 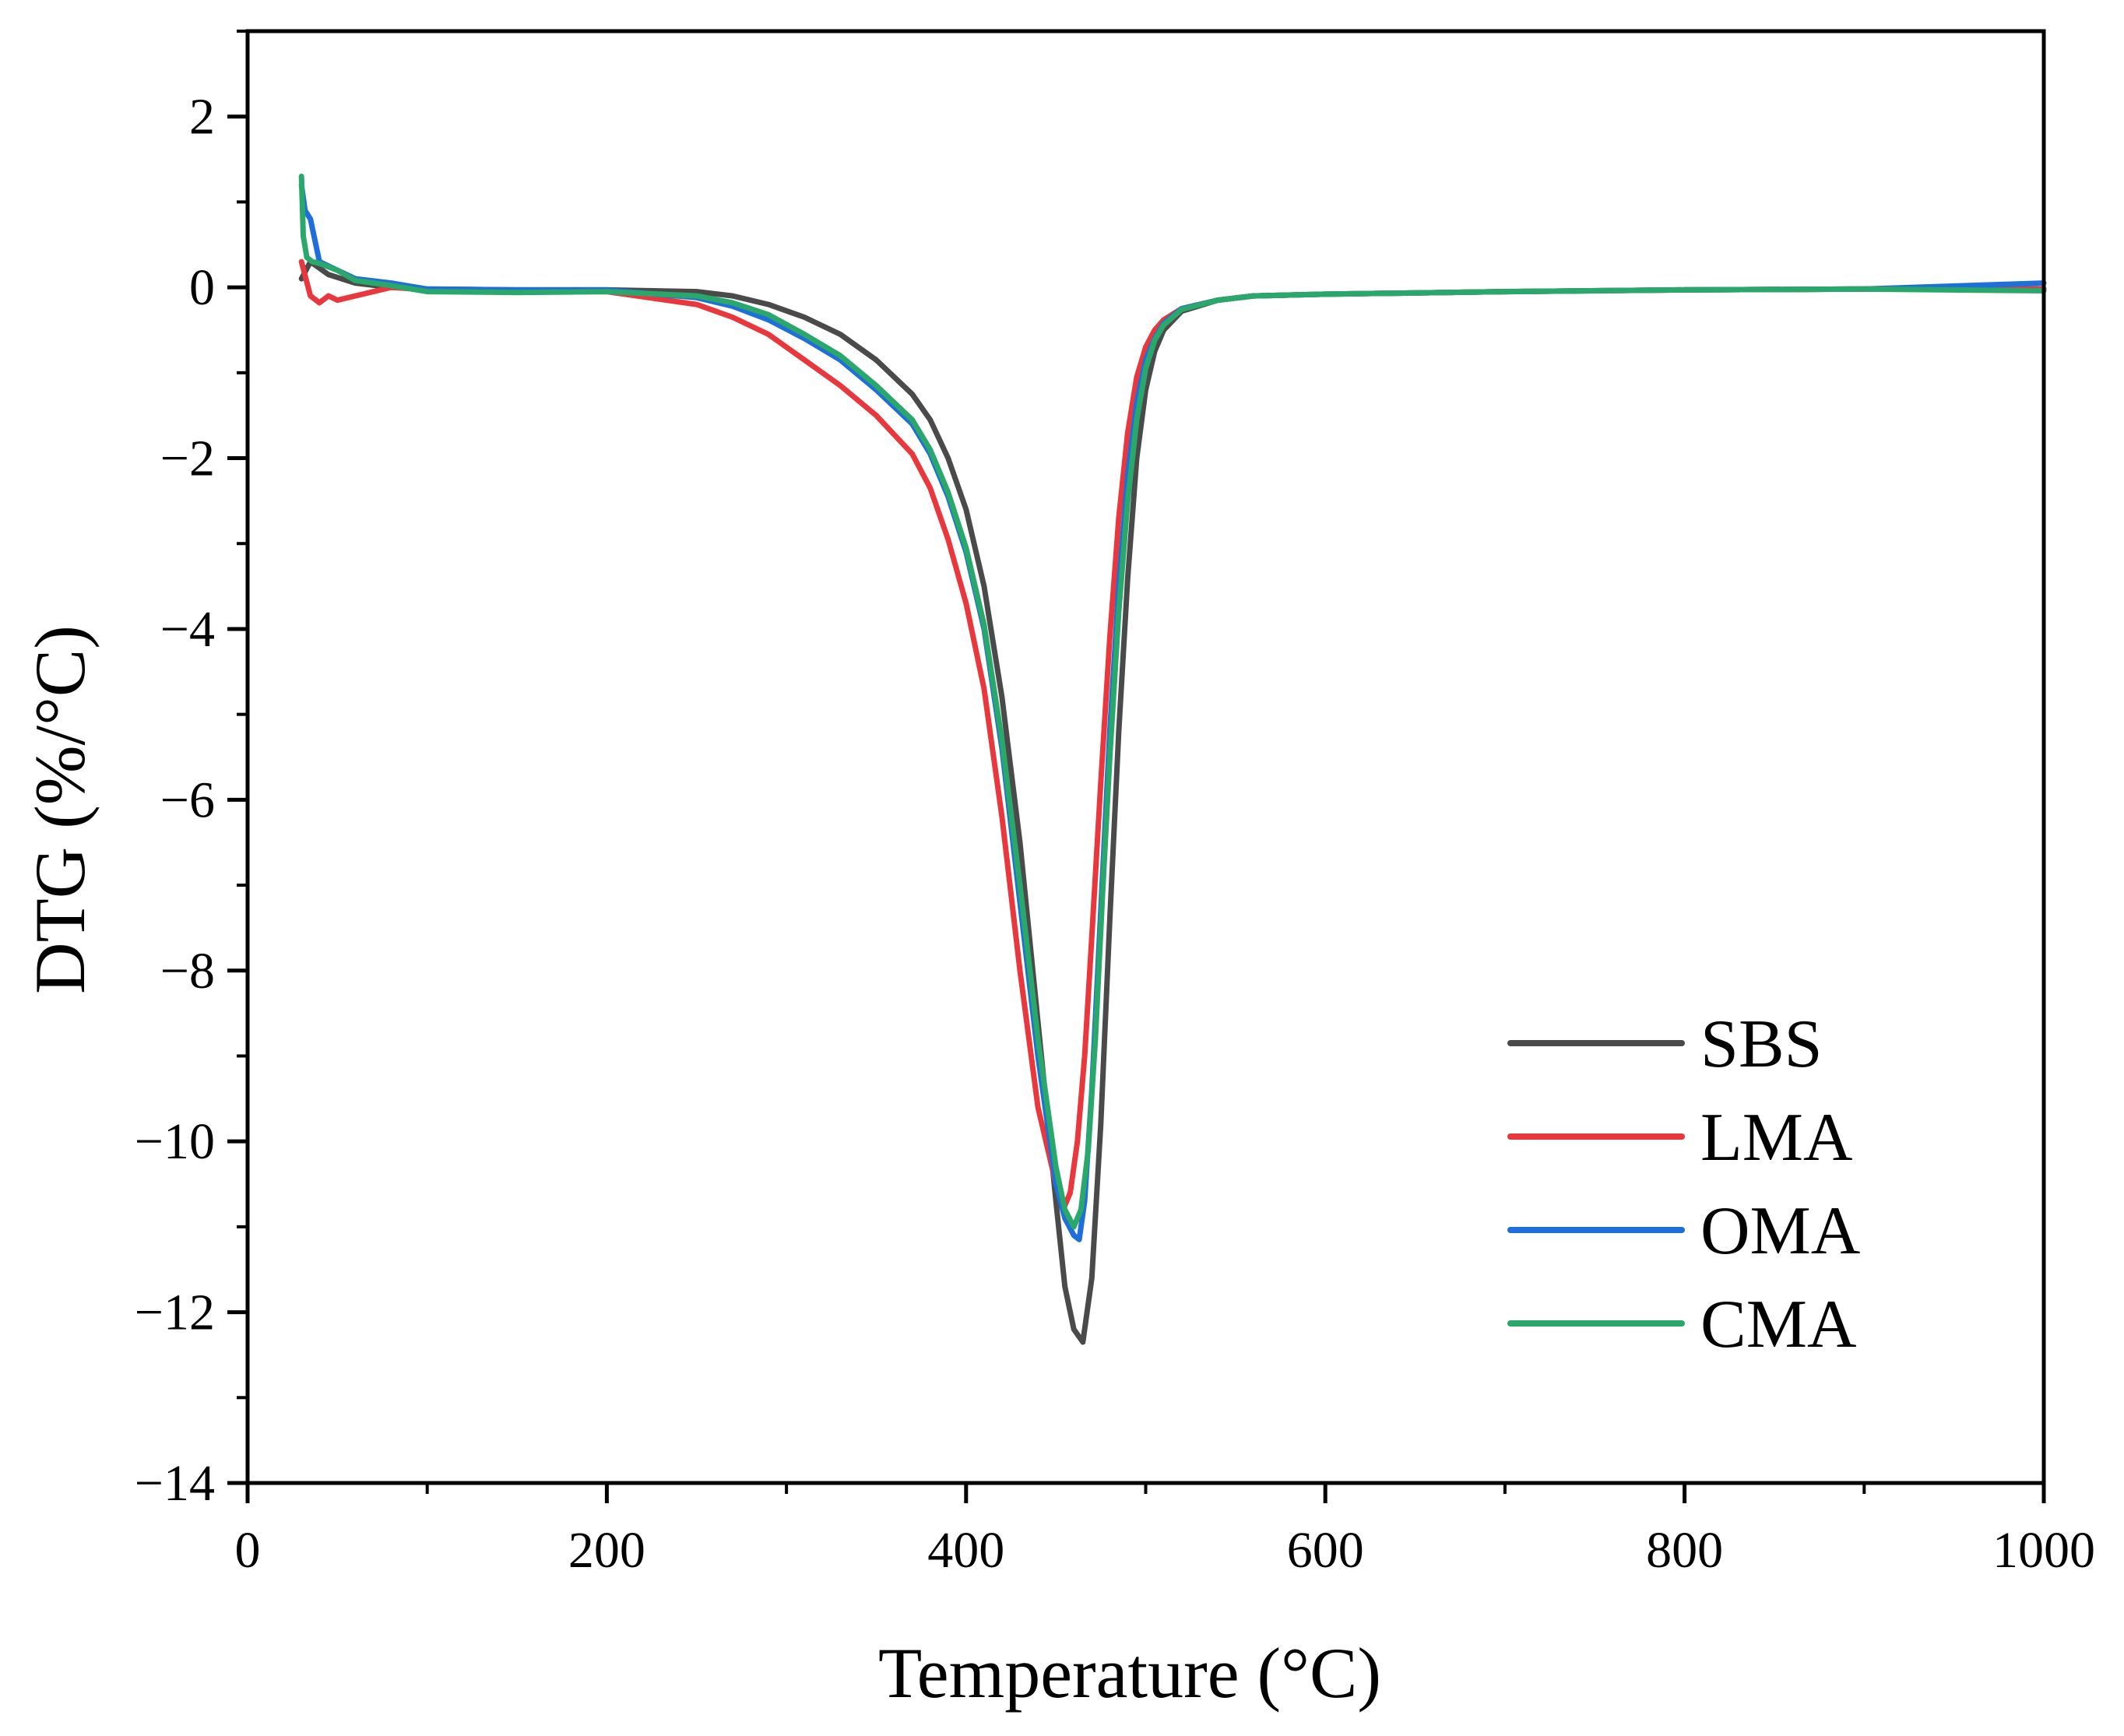 I want to click on y-axis-title: DTG (%/°C), so click(x=60, y=809).